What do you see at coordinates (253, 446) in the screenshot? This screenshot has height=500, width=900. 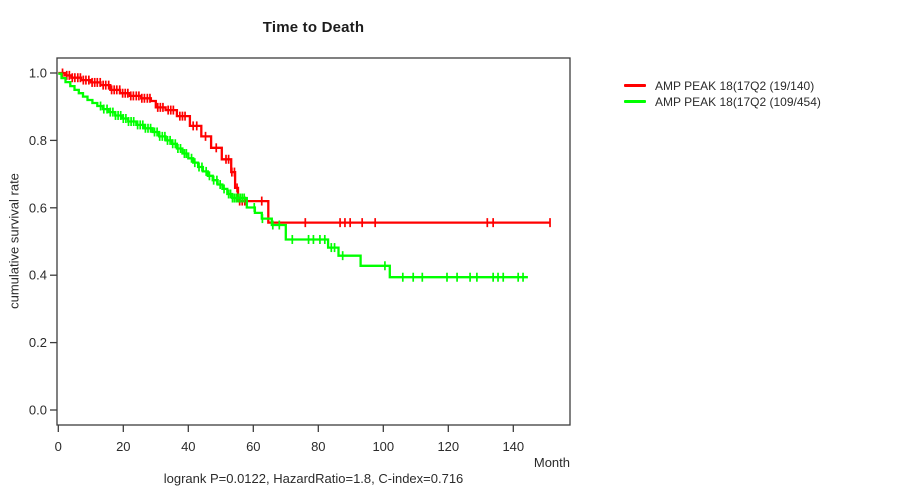 I see `x-tick-label: 60` at bounding box center [253, 446].